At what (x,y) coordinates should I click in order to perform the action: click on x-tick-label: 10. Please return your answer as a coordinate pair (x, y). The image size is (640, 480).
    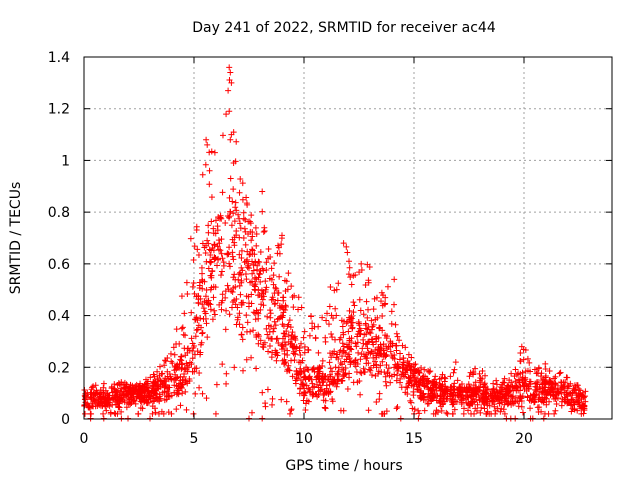
    Looking at the image, I should click on (304, 439).